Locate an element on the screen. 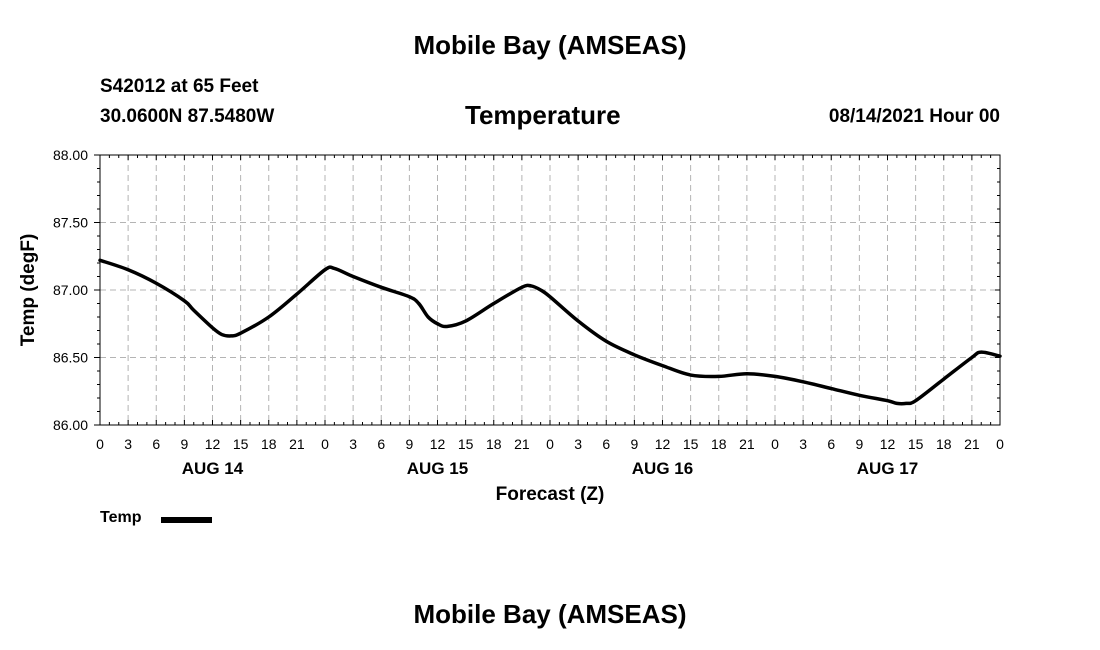  y-tick-label: 87.00 is located at coordinates (70, 290).